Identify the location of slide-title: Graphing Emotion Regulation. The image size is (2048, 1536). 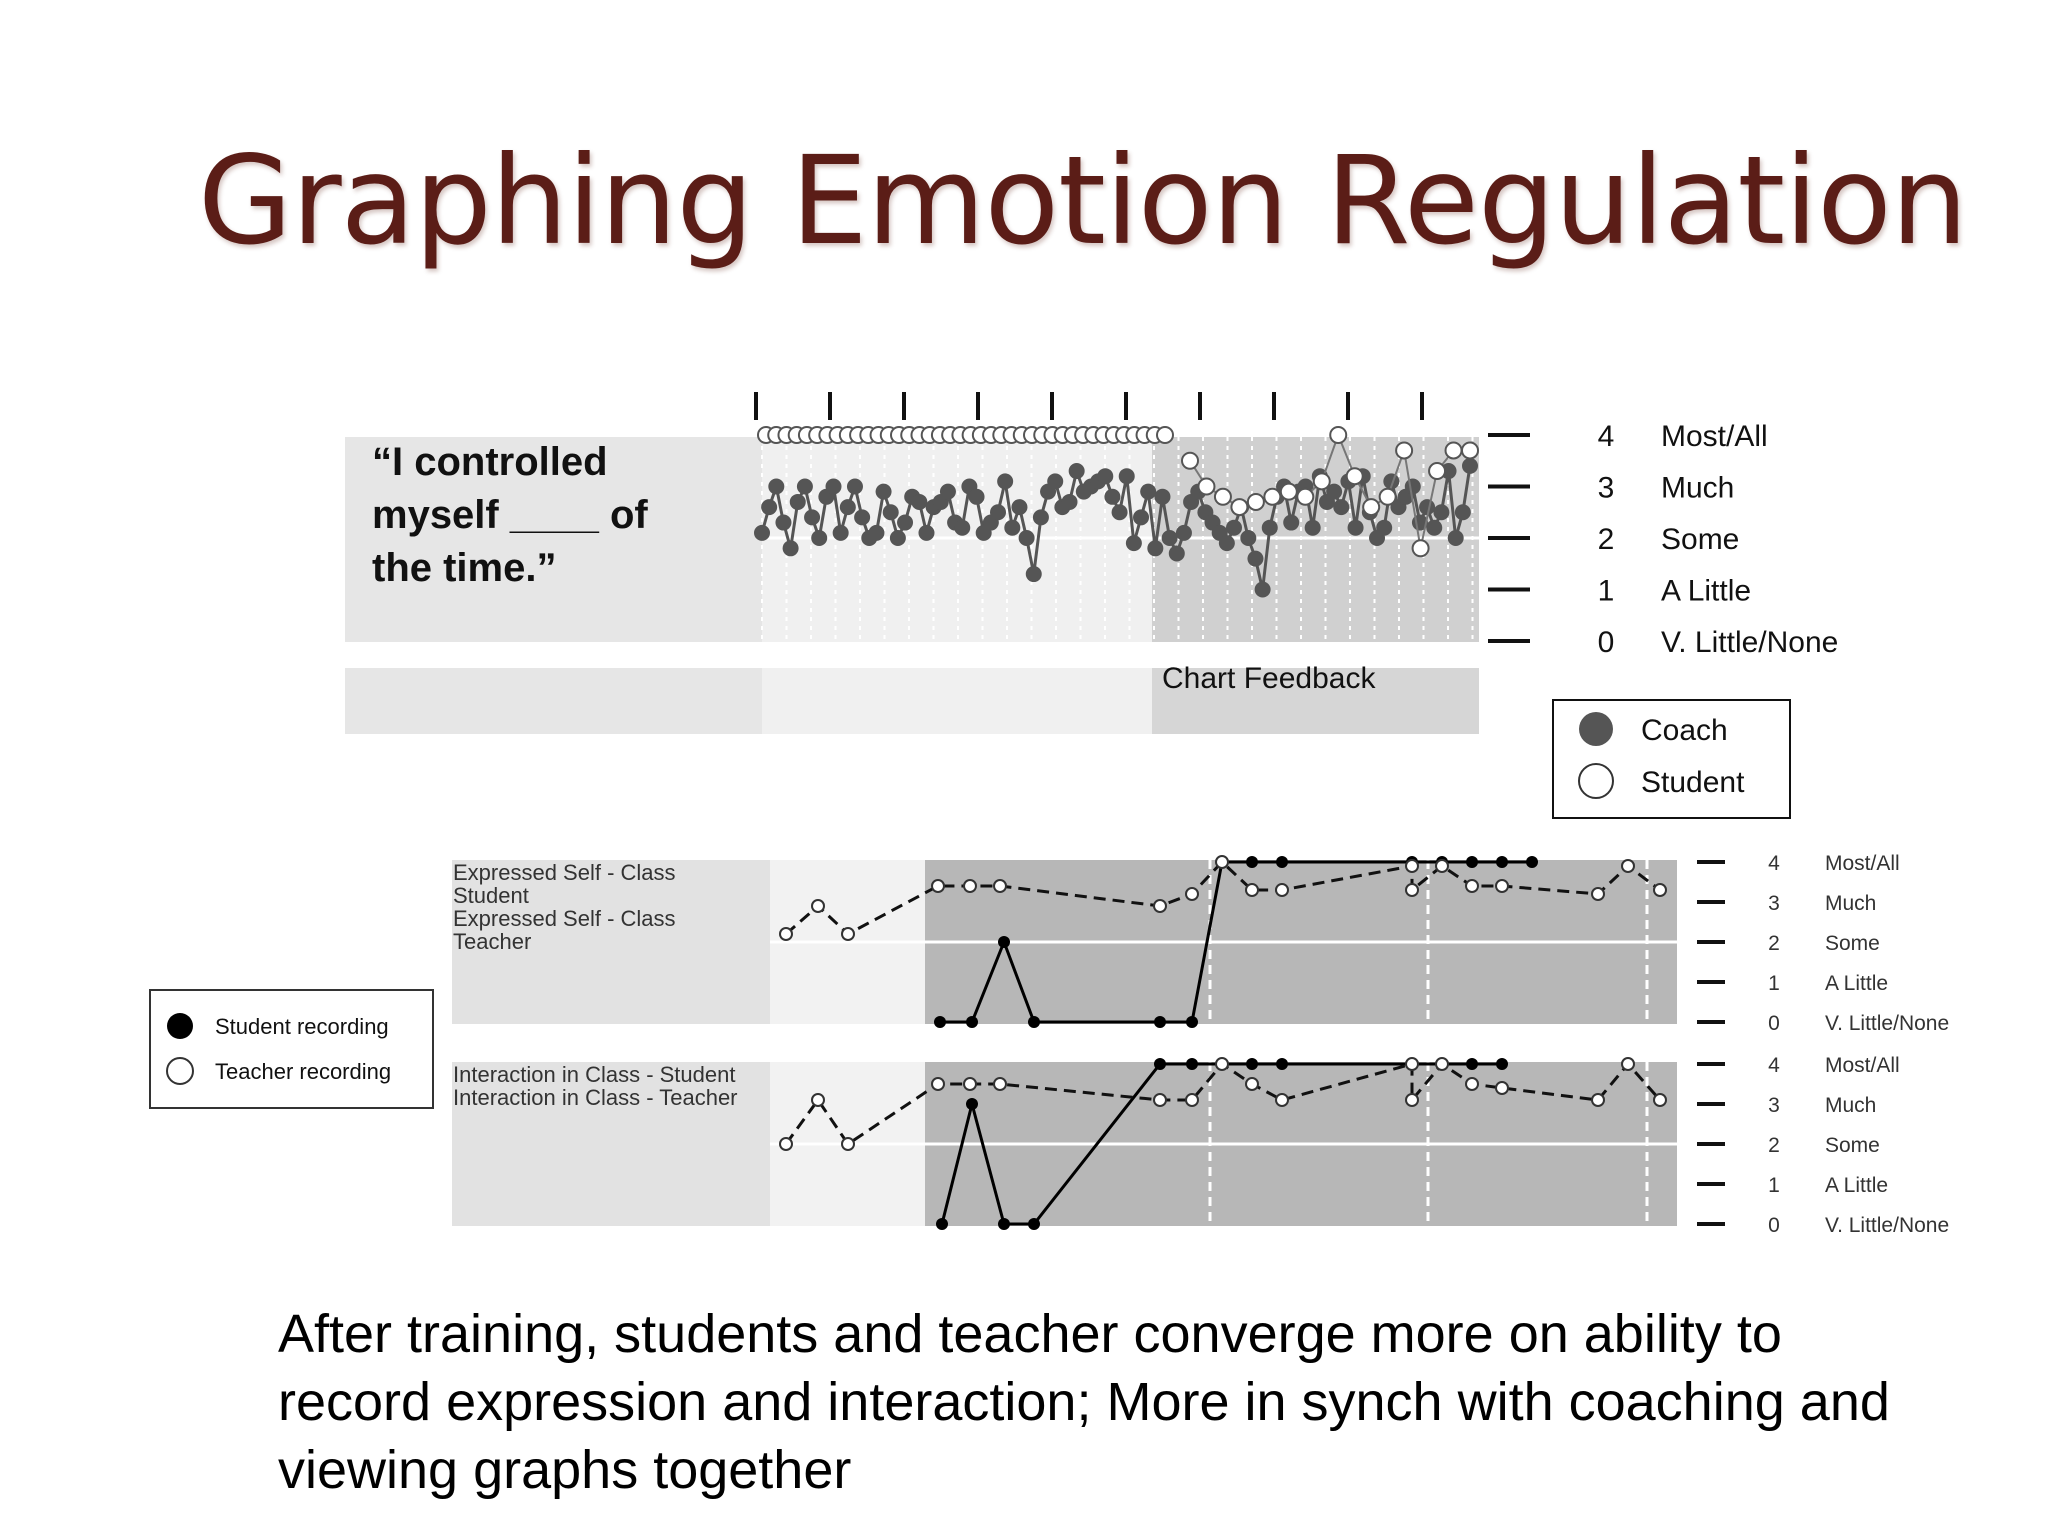
(1082, 201).